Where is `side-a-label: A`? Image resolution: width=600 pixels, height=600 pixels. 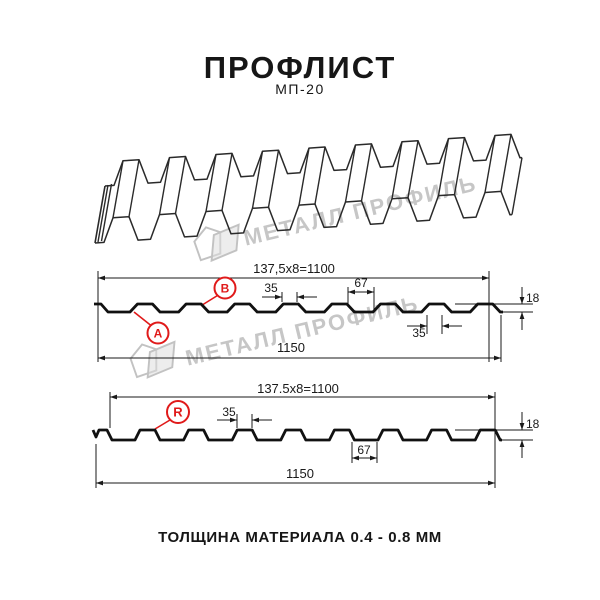
side-a-label: A is located at coordinates (158, 334).